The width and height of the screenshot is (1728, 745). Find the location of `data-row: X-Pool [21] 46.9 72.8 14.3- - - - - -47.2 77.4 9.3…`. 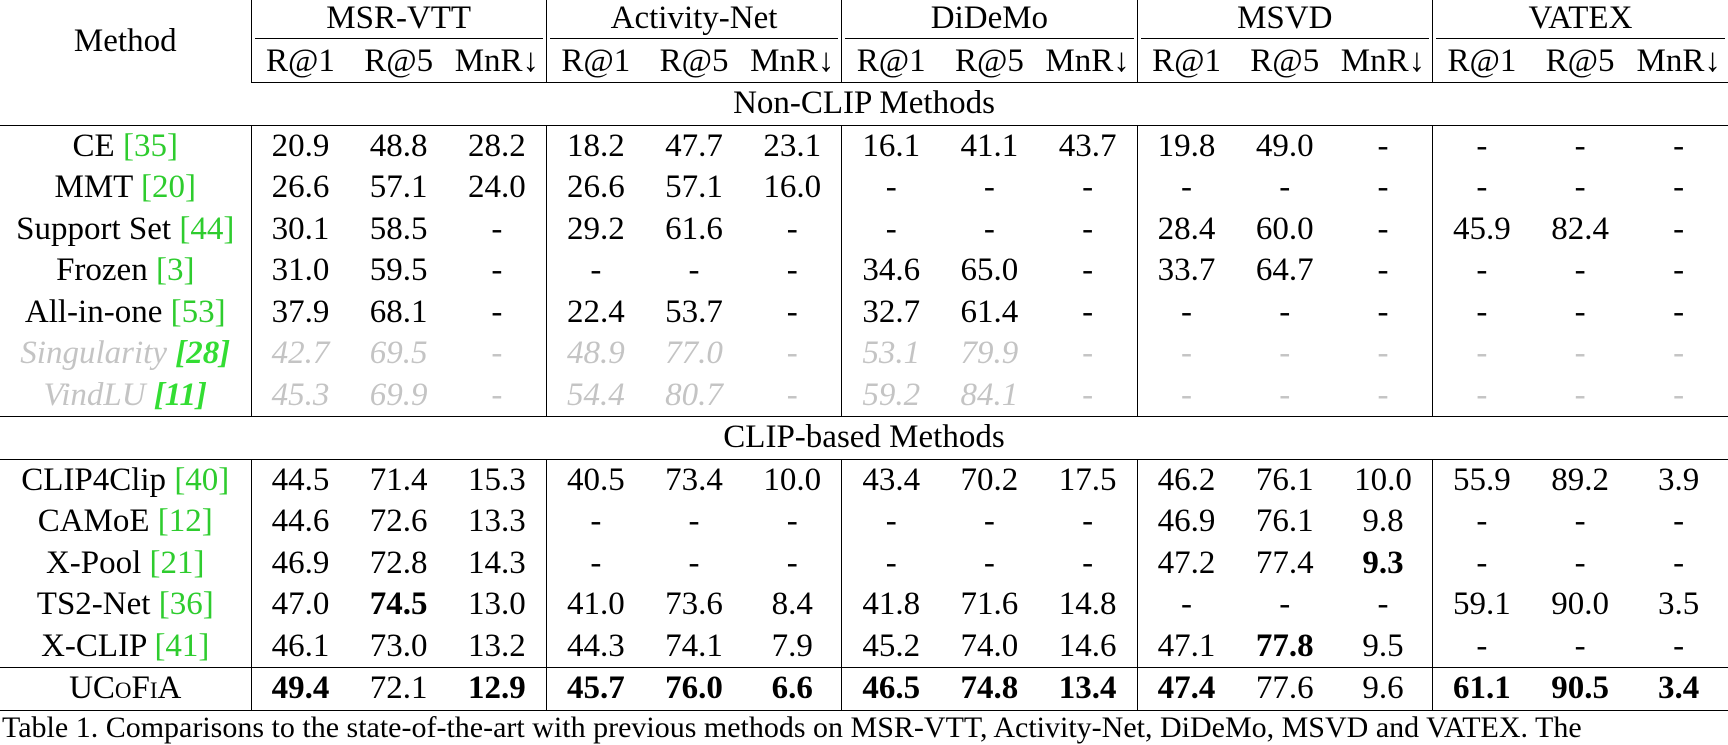

data-row: X-Pool [21] 46.9 72.8 14.3- - - - - -47.2 77.4 9.3… is located at coordinates (864, 563).